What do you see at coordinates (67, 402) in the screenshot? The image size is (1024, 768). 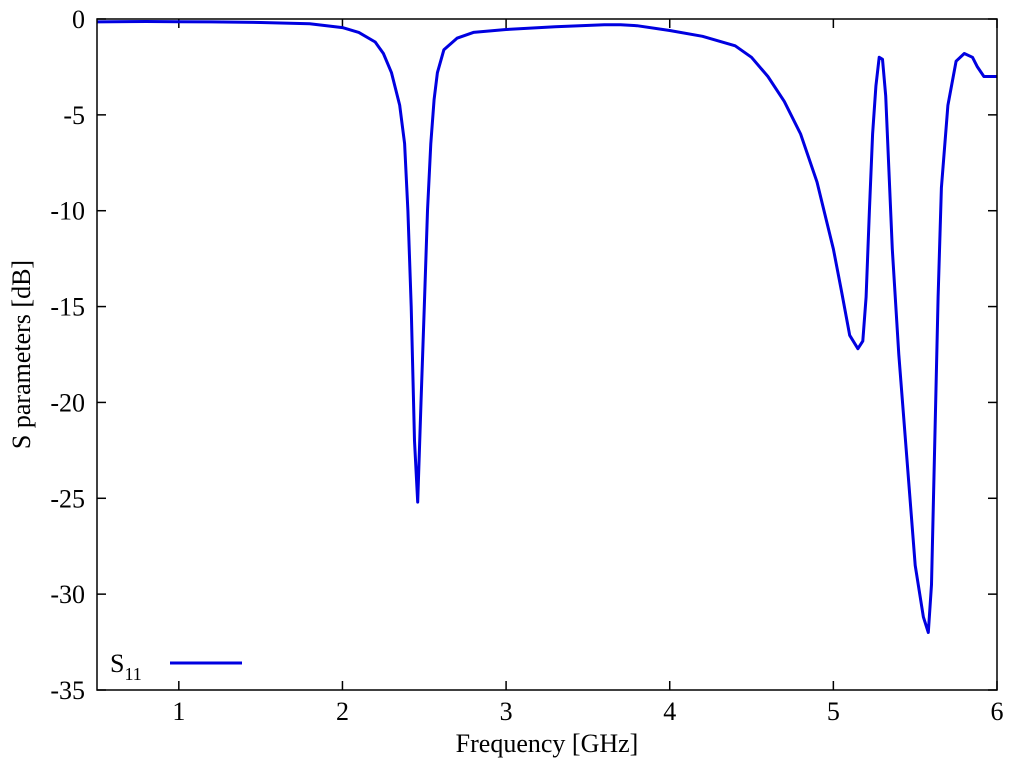 I see `y-tick-label: -20` at bounding box center [67, 402].